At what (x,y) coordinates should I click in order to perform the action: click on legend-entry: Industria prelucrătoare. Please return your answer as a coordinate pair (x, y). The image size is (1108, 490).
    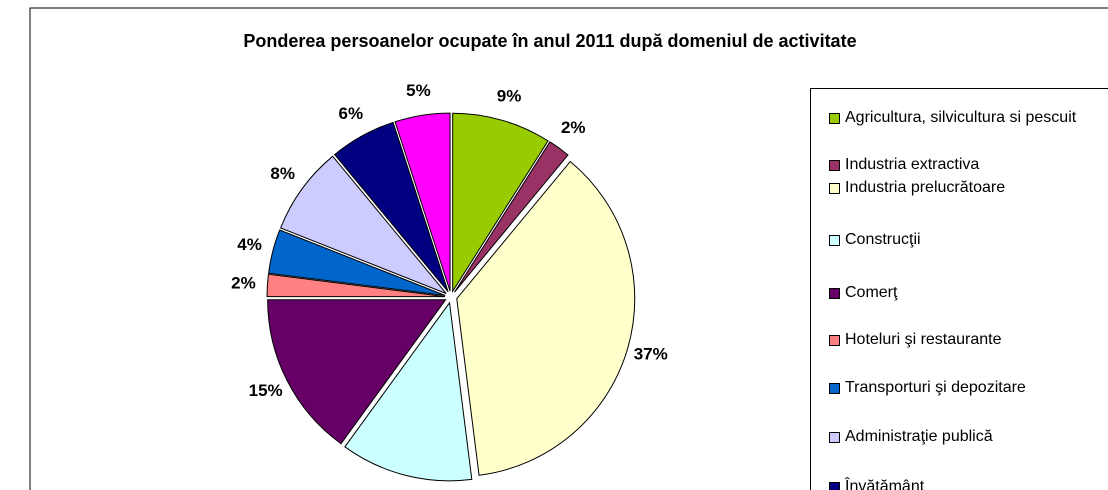
    Looking at the image, I should click on (965, 188).